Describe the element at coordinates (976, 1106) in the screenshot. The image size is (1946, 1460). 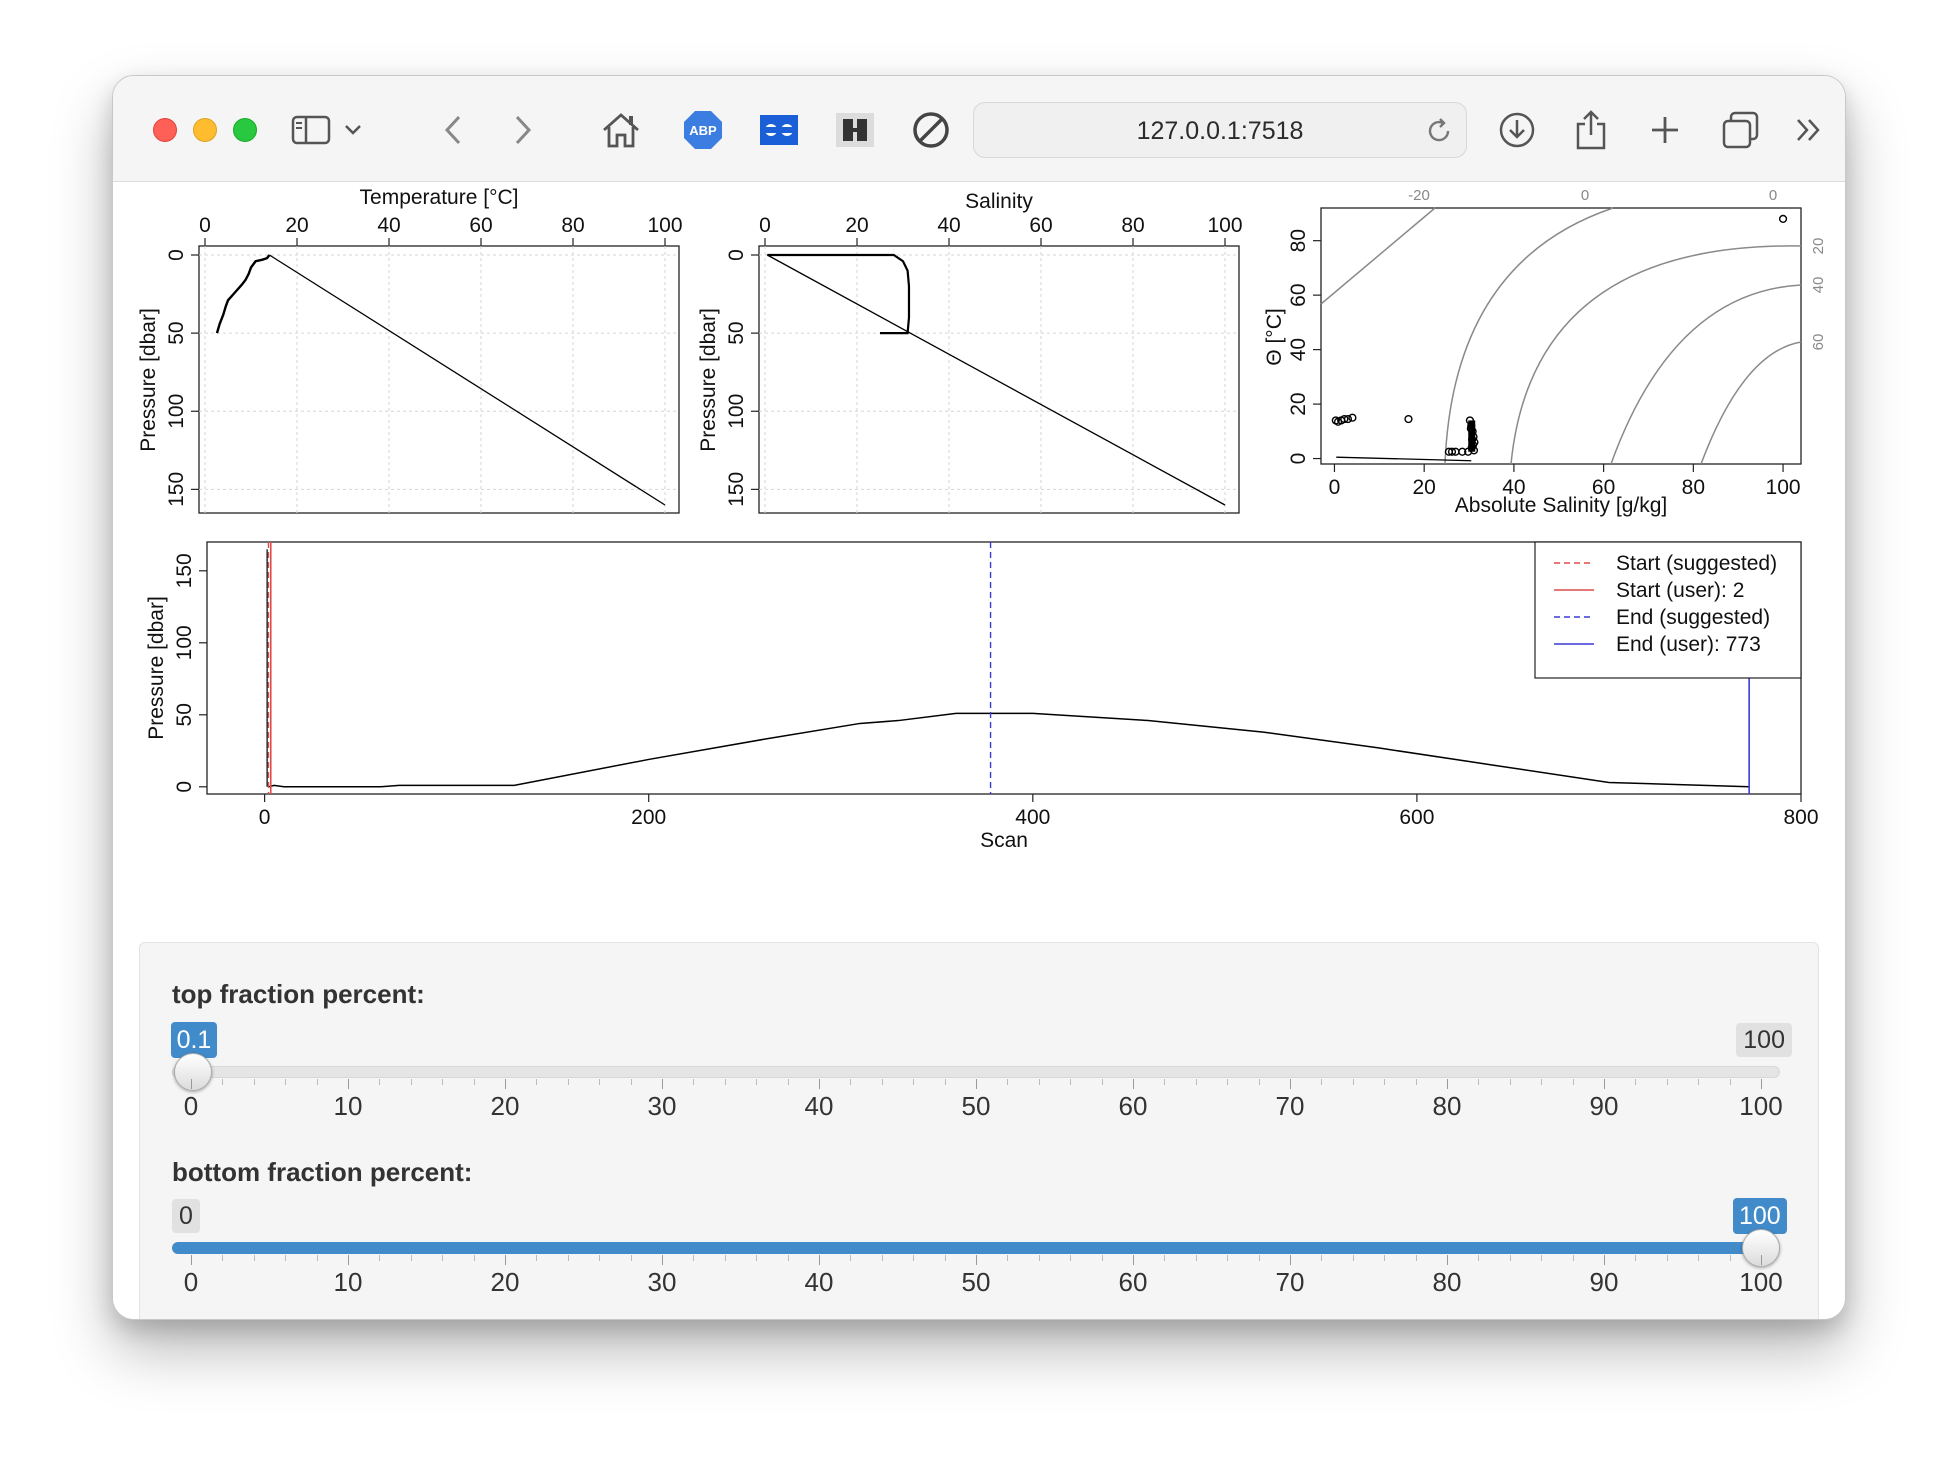
I see `slider-tick-label: 50` at that location.